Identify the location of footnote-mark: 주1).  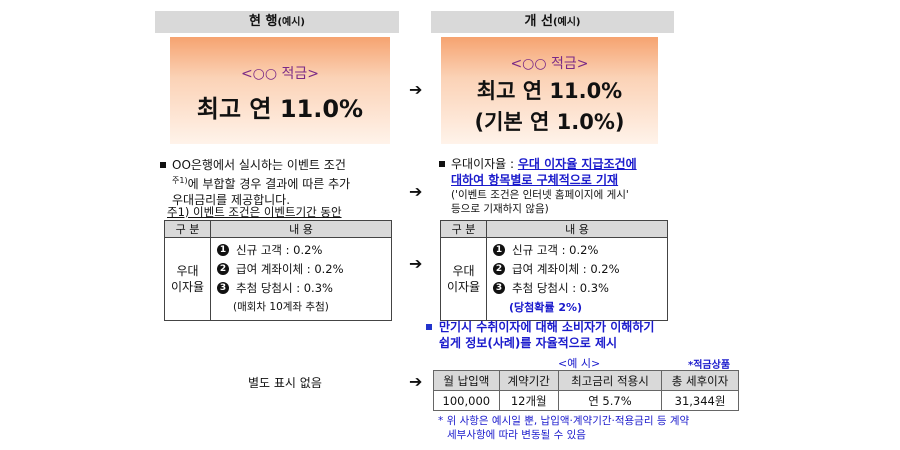
(180, 180).